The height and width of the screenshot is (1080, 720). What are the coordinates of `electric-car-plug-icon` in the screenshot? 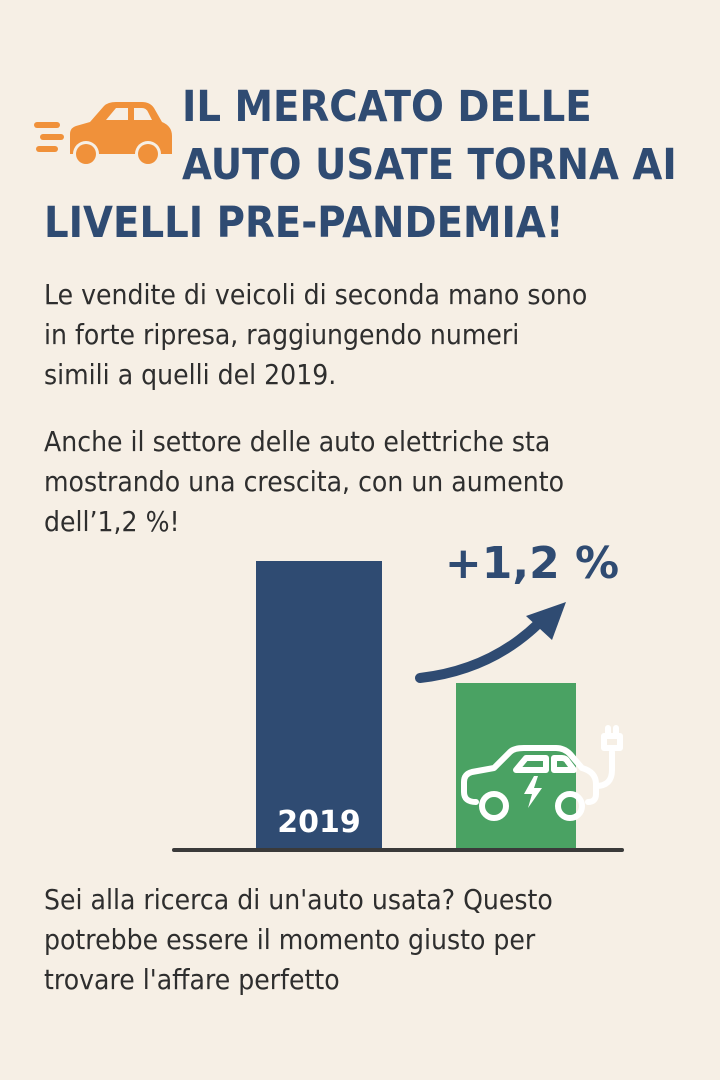 It's located at (542, 773).